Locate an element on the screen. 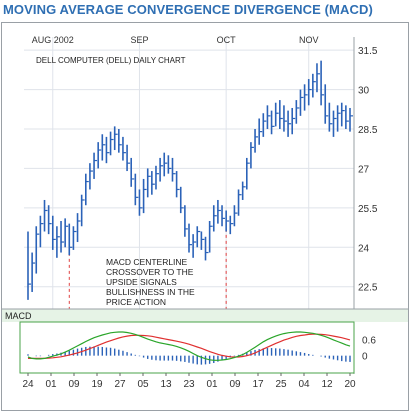 The image size is (410, 415). macd-signal-line is located at coordinates (189, 346).